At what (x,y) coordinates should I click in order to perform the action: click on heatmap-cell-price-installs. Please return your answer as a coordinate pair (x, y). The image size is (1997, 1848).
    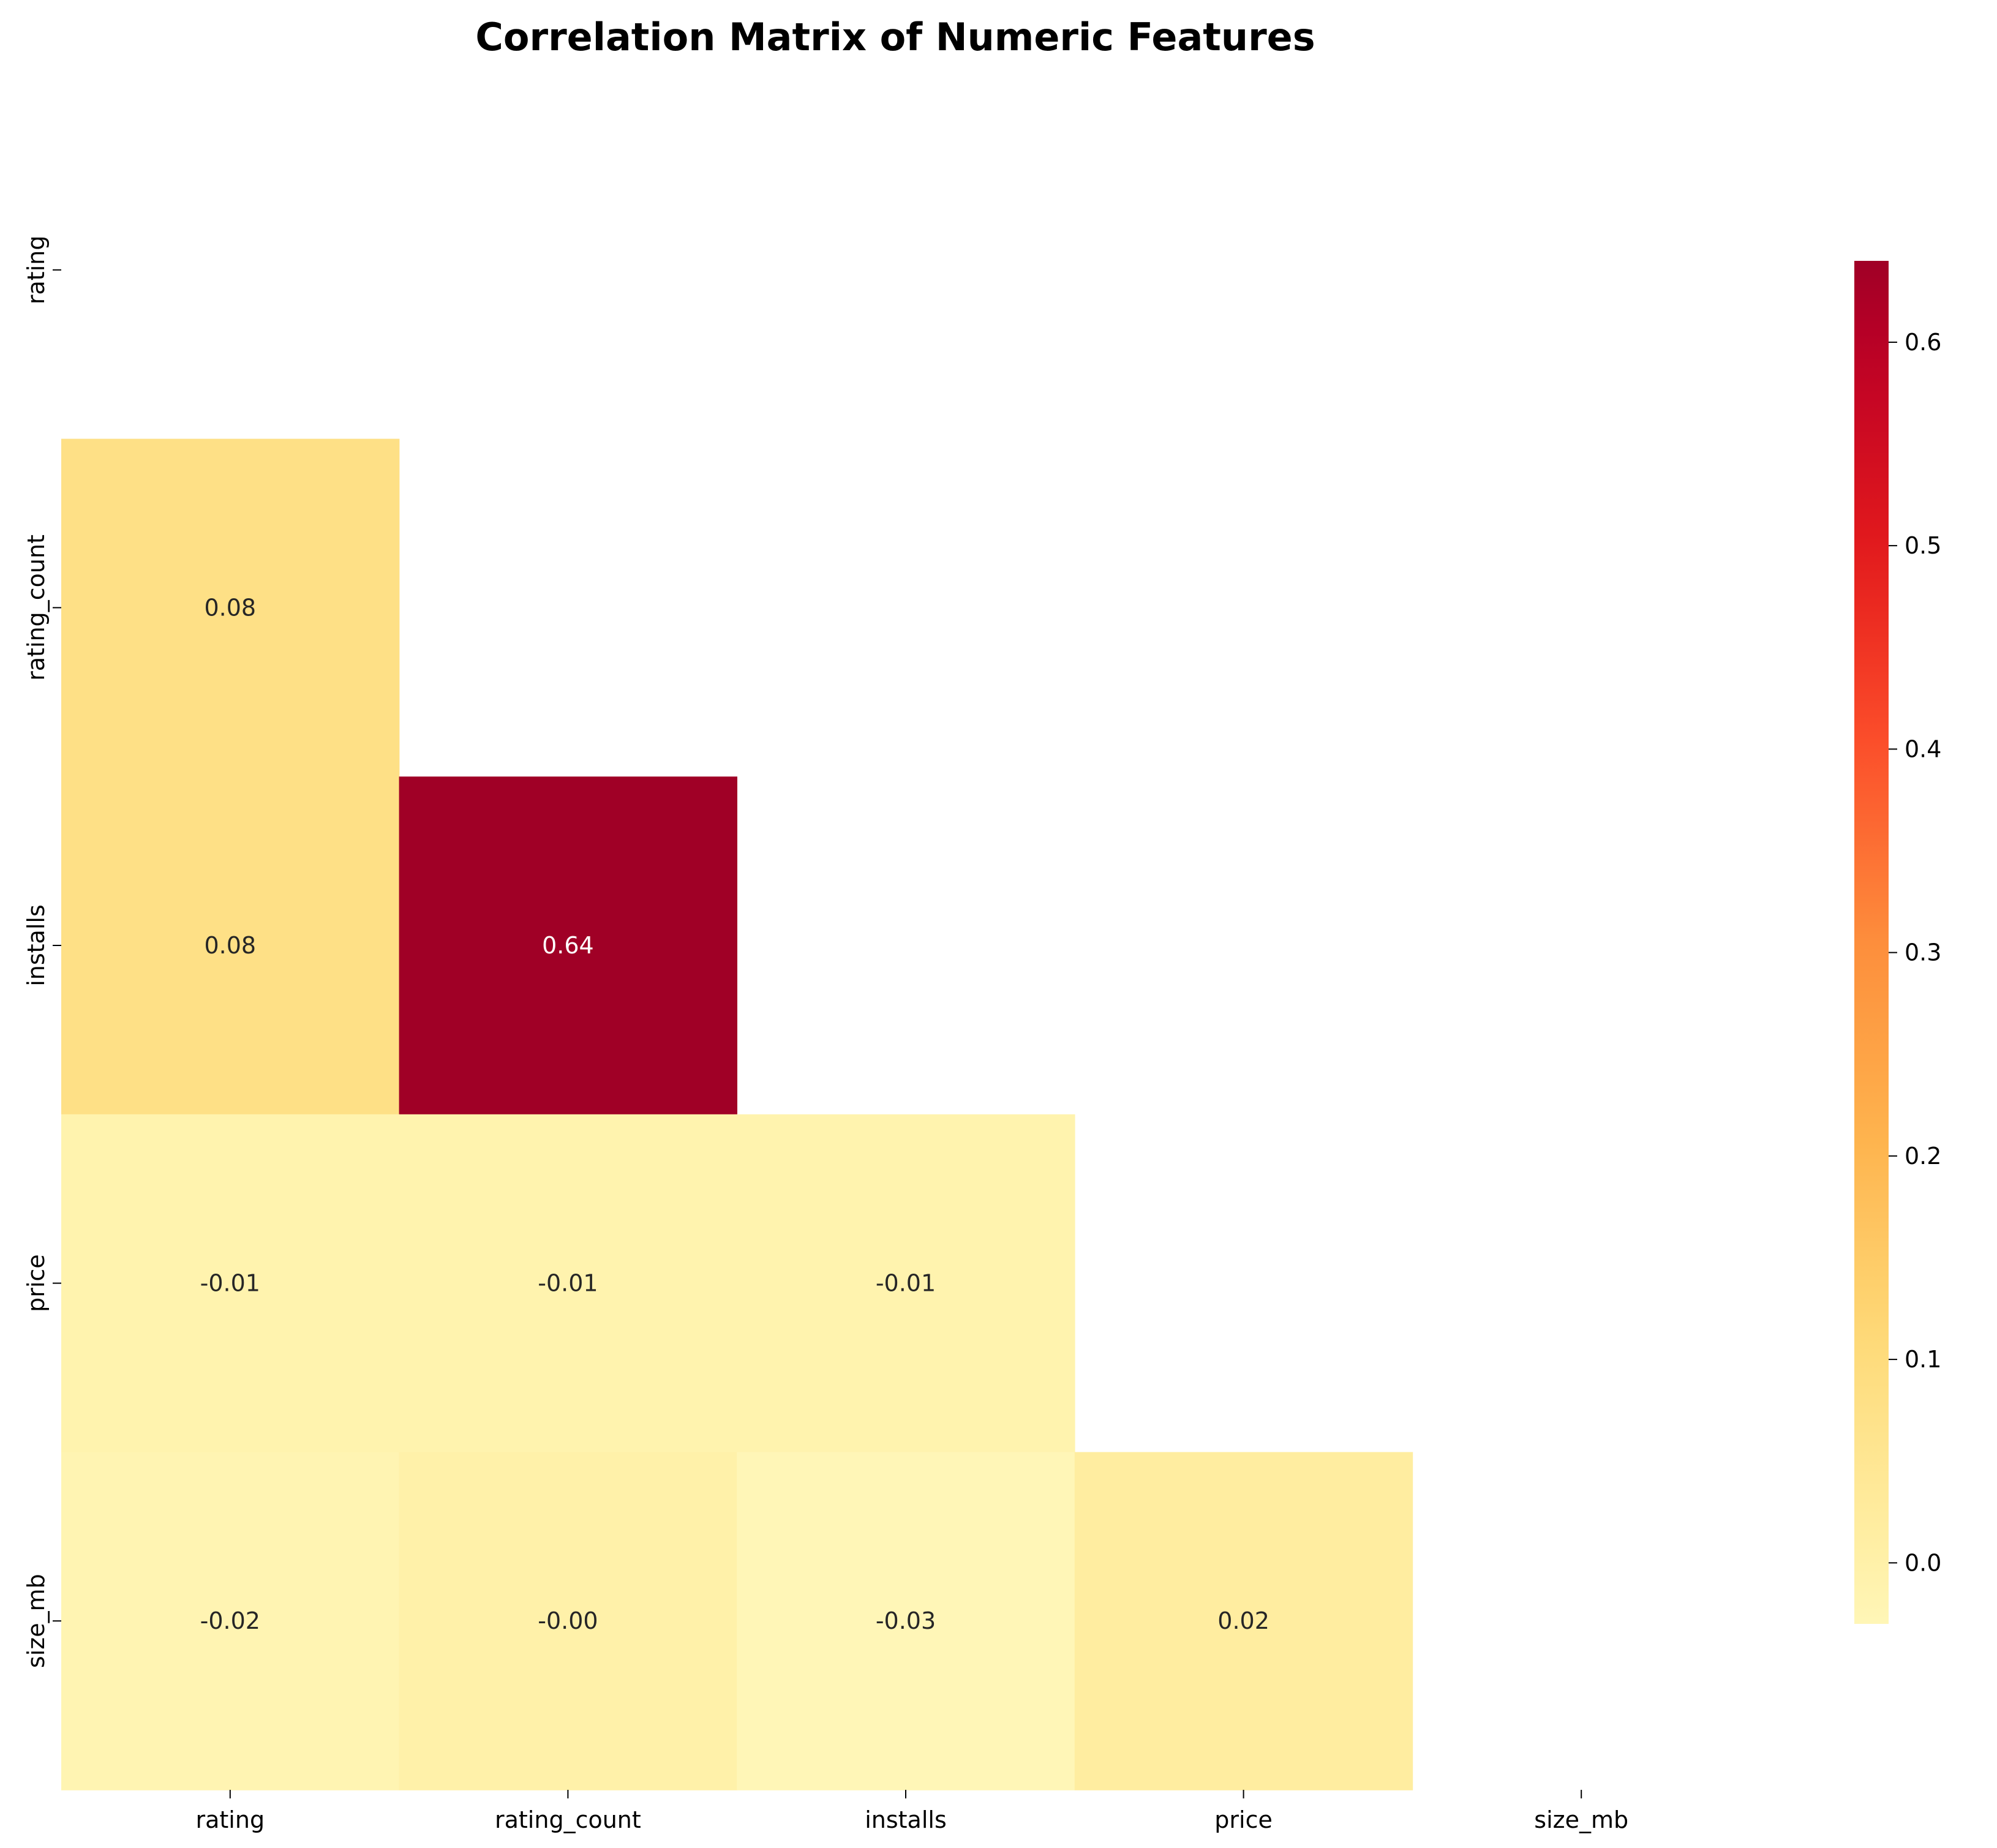
    Looking at the image, I should click on (906, 1283).